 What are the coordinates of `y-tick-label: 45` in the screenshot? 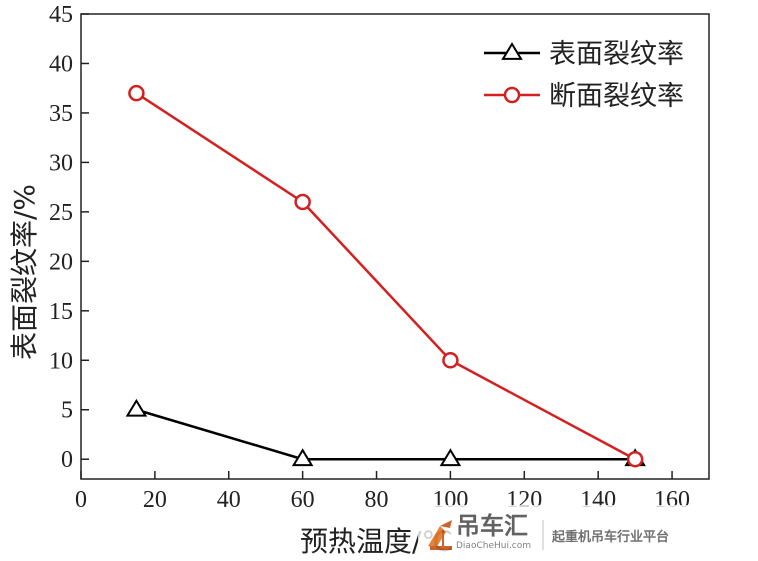 It's located at (61, 15).